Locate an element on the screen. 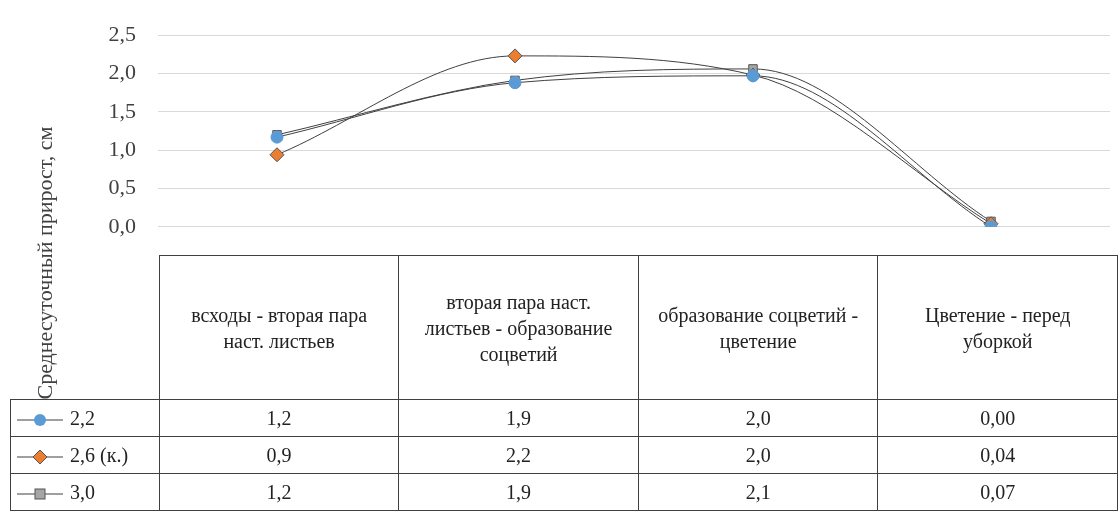 Image resolution: width=1118 pixels, height=527 pixels. data-label: 0,07 is located at coordinates (997, 492).